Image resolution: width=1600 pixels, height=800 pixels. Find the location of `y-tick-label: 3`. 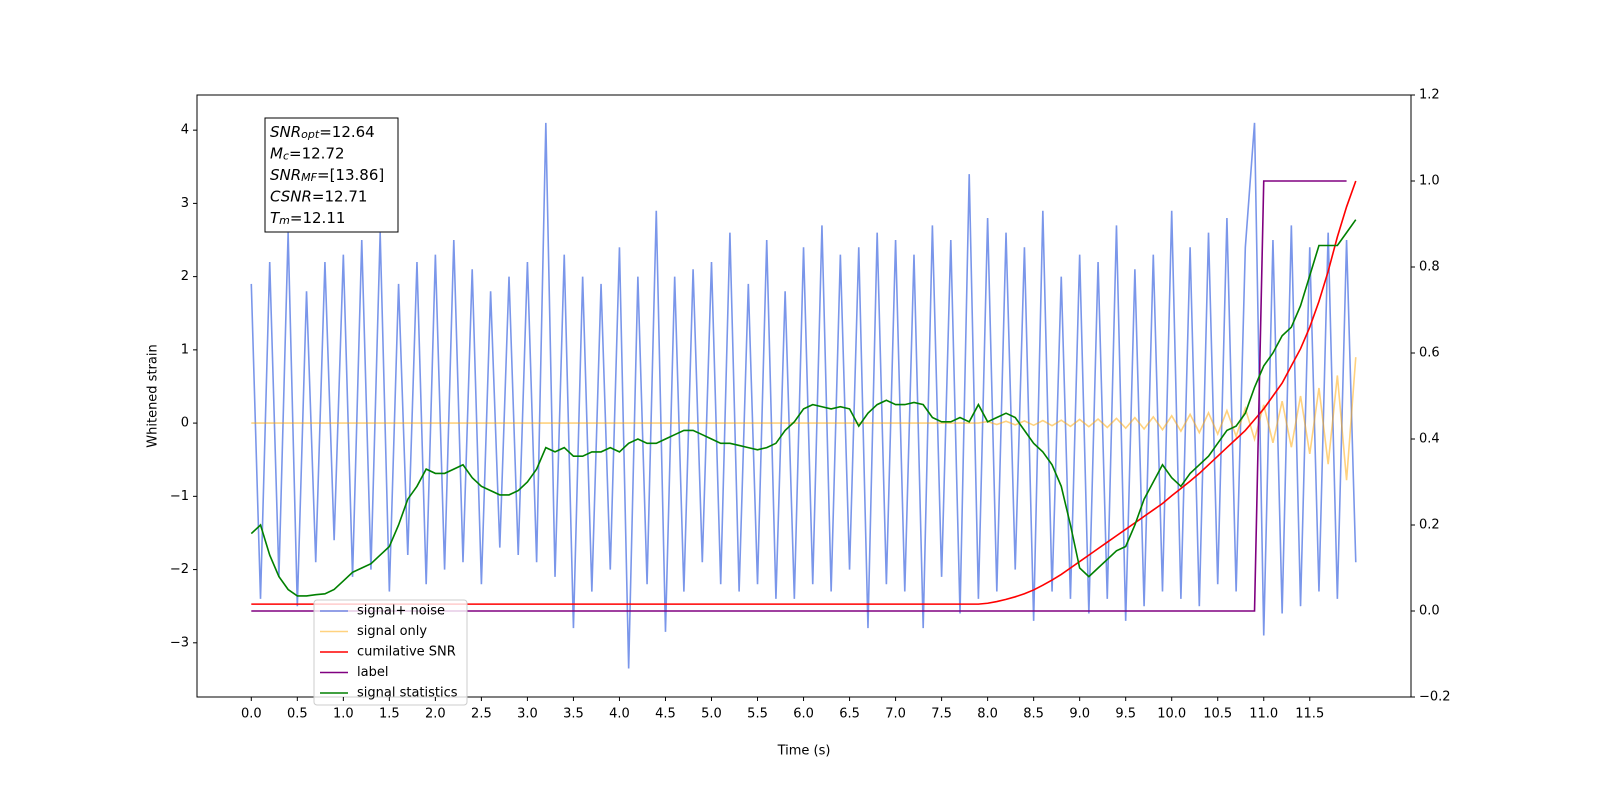

y-tick-label: 3 is located at coordinates (185, 203).